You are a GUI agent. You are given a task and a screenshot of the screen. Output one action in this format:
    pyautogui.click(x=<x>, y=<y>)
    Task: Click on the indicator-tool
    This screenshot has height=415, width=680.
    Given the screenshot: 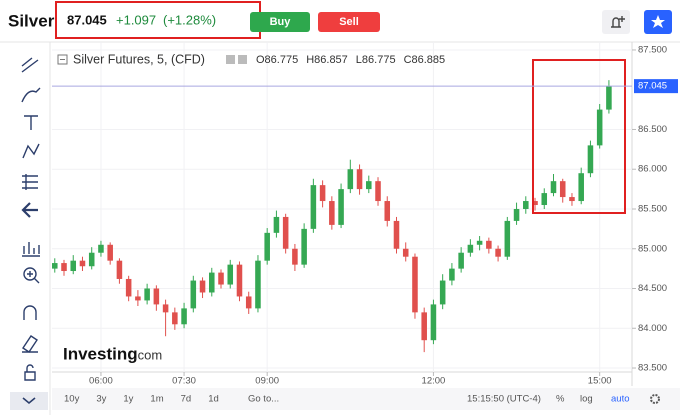 What is the action you would take?
    pyautogui.click(x=31, y=249)
    